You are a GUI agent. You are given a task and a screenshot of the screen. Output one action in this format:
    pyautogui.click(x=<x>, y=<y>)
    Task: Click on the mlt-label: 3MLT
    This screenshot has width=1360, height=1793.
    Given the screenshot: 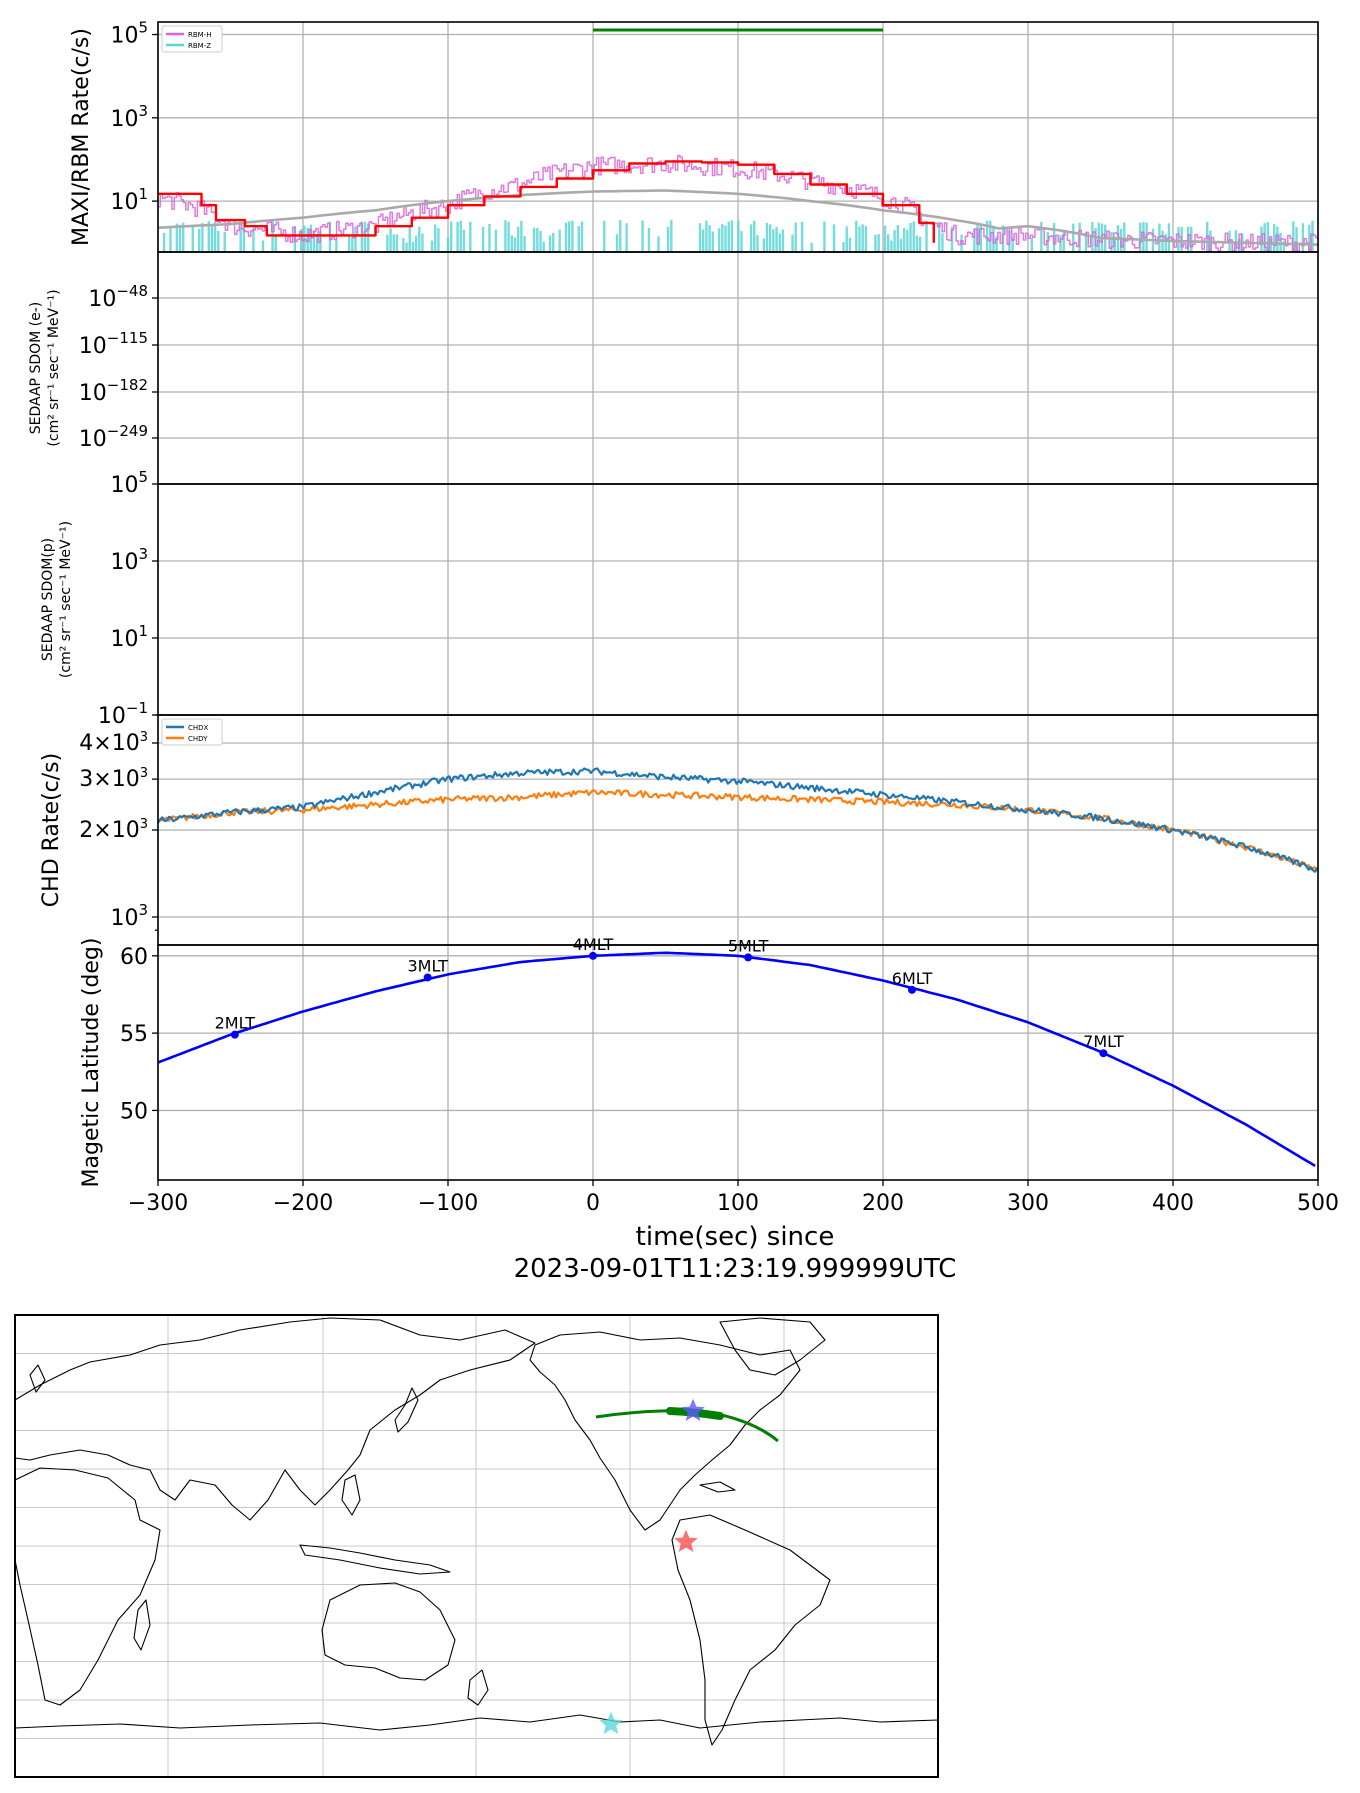 What is the action you would take?
    pyautogui.click(x=427, y=965)
    